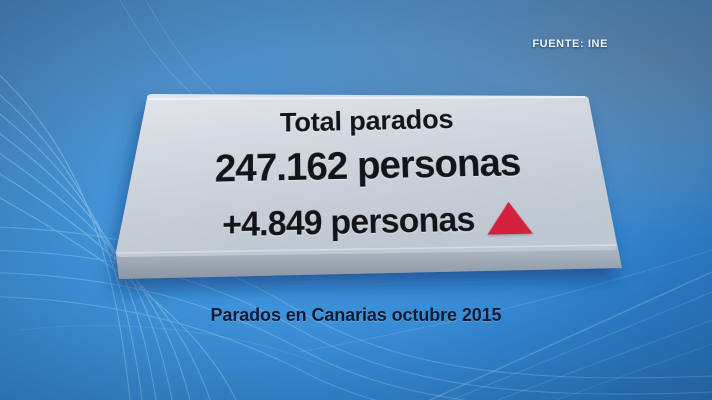  I want to click on source-attribution: FUENTE: INE, so click(570, 44).